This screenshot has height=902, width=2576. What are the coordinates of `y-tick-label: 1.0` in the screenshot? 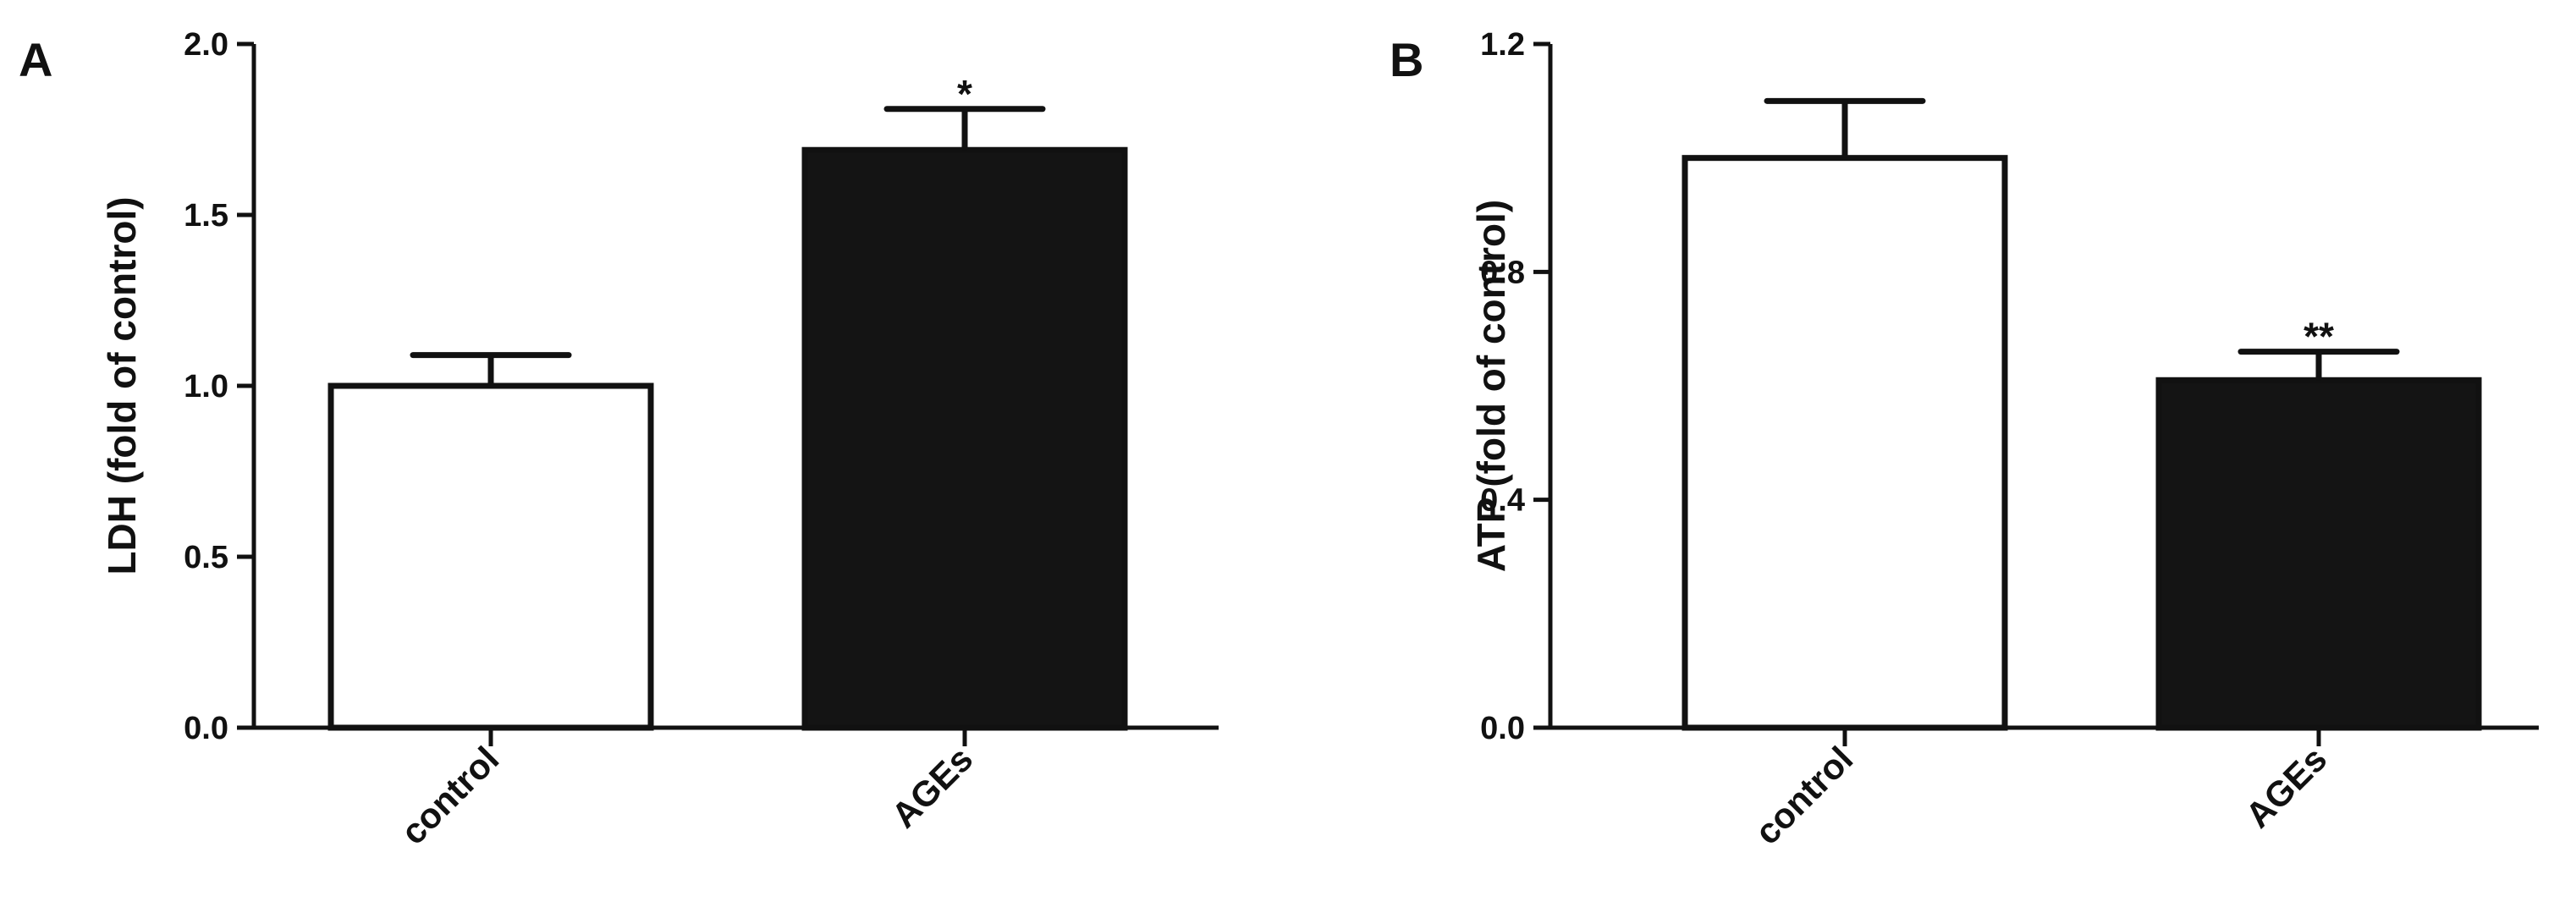 It's located at (206, 386).